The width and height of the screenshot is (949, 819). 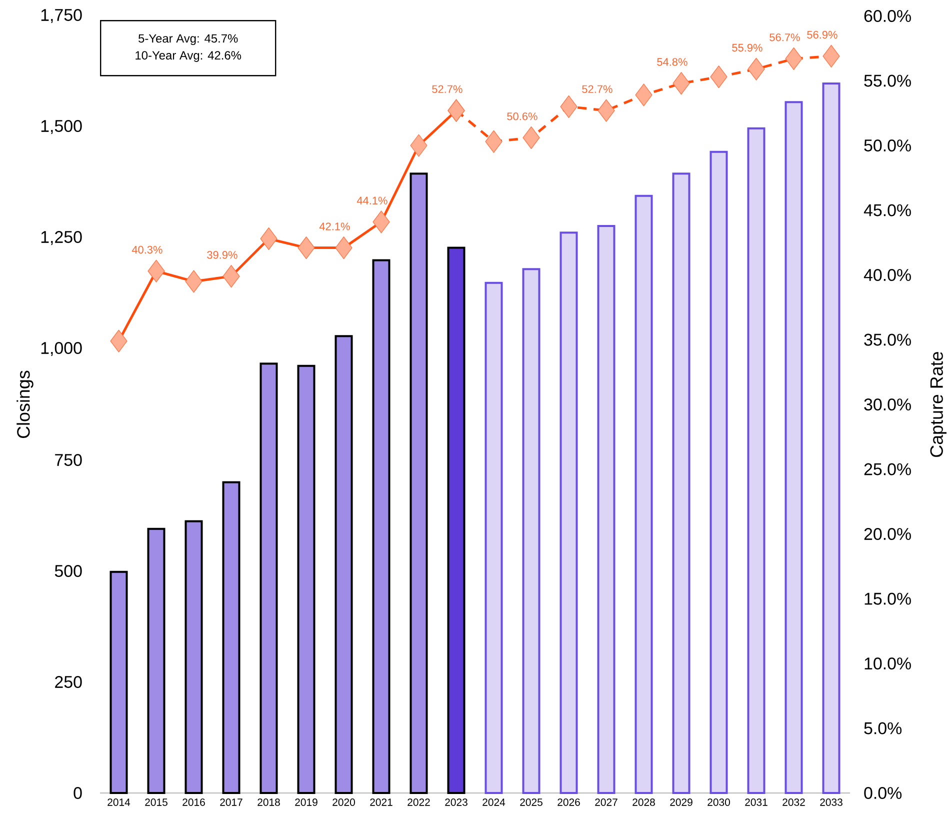 What do you see at coordinates (887, 80) in the screenshot?
I see `y2-tick-label: 55.0%` at bounding box center [887, 80].